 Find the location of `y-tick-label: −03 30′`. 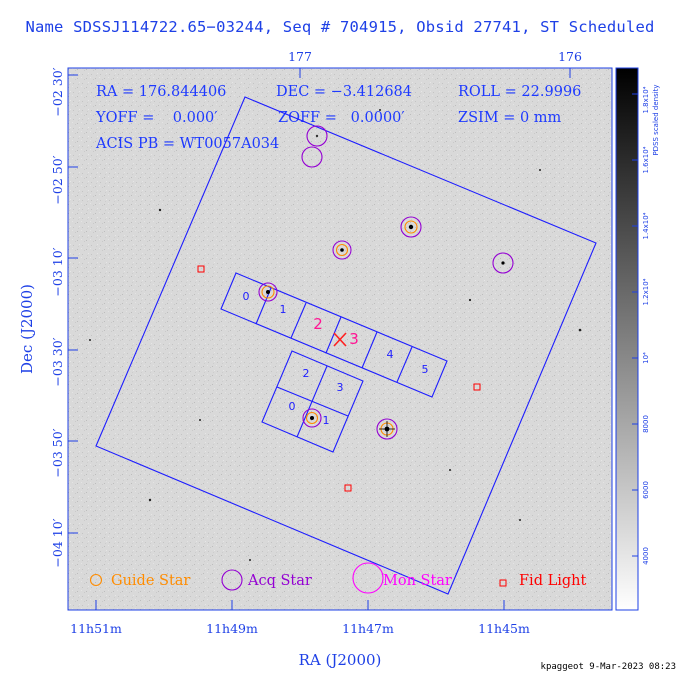

y-tick-label: −03 30′ is located at coordinates (57, 361).